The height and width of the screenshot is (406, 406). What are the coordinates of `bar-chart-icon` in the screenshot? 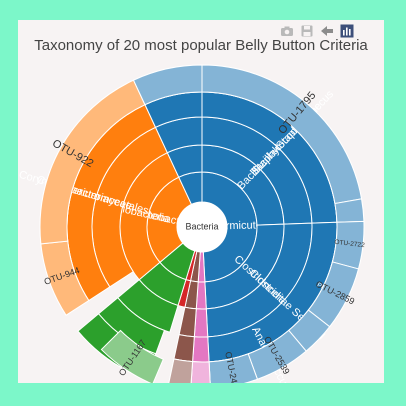 It's located at (347, 31).